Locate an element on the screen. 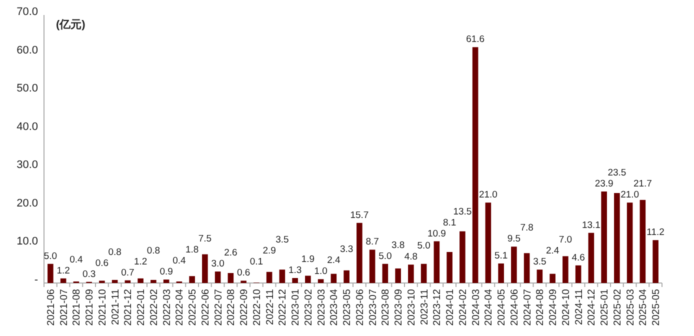  y-tick-label: 30.0 is located at coordinates (27, 165).